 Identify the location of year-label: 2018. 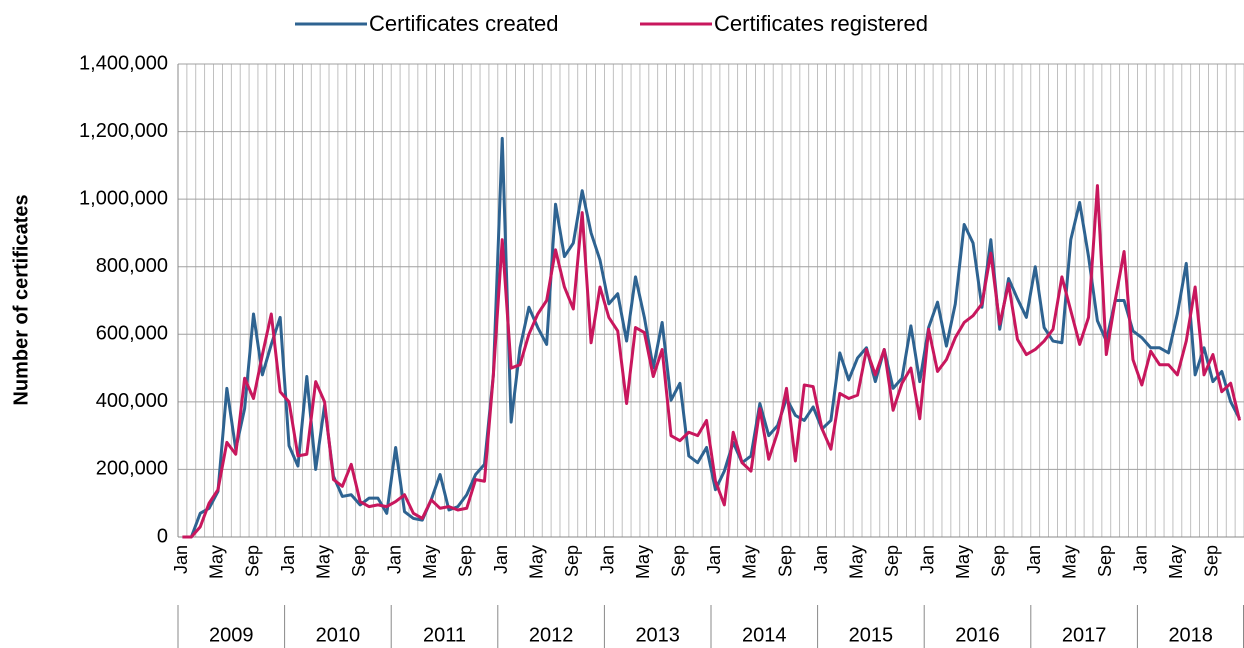
(1190, 635).